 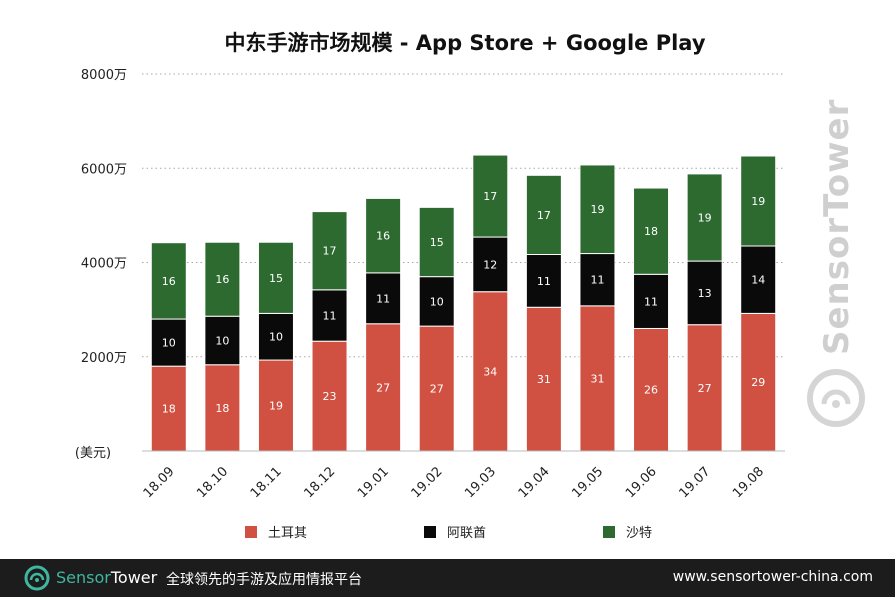 I want to click on legend-label: 土耳其, so click(x=287, y=533).